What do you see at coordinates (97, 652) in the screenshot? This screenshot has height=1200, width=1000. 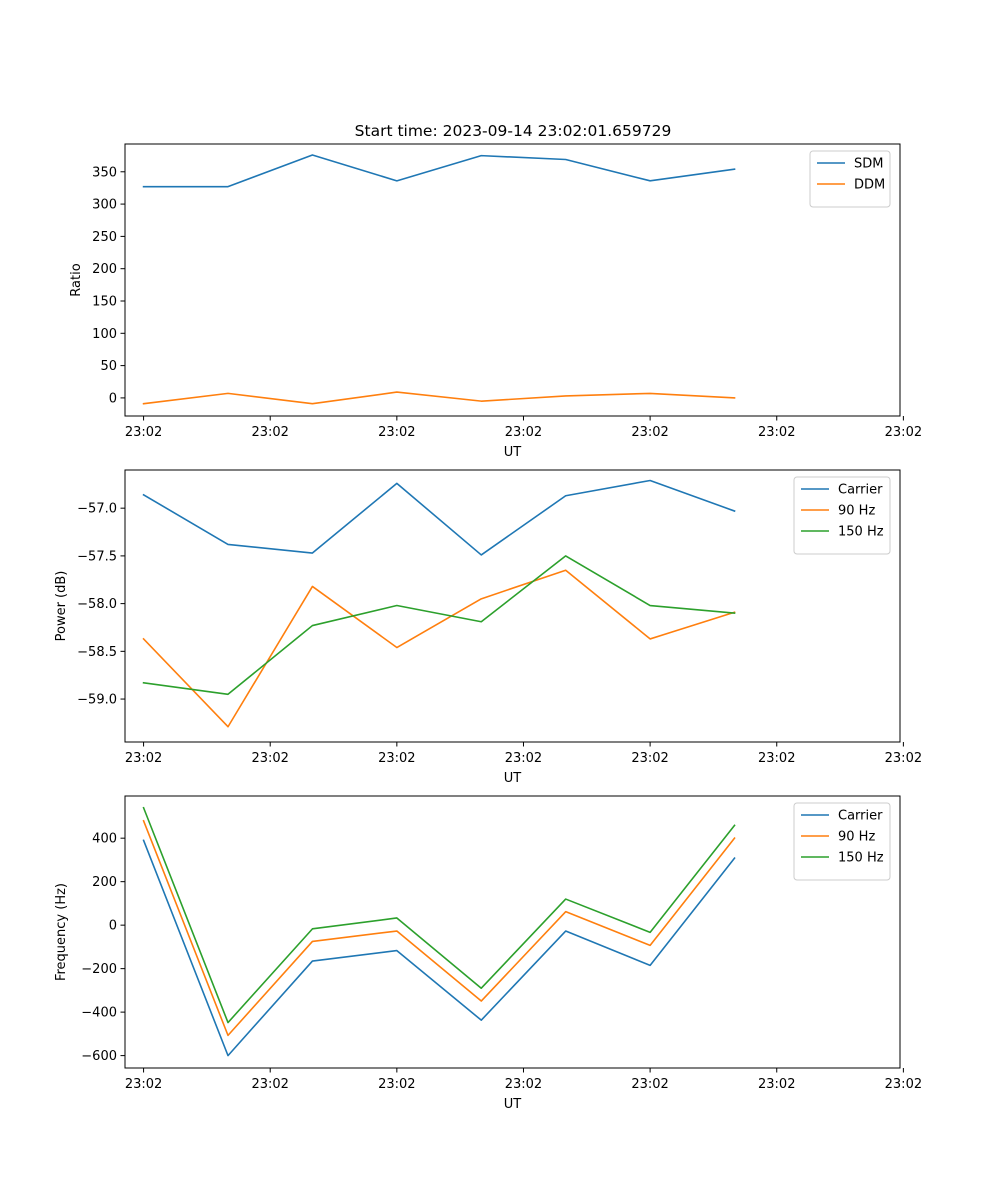 I see `y-tick-label: −58.5` at bounding box center [97, 652].